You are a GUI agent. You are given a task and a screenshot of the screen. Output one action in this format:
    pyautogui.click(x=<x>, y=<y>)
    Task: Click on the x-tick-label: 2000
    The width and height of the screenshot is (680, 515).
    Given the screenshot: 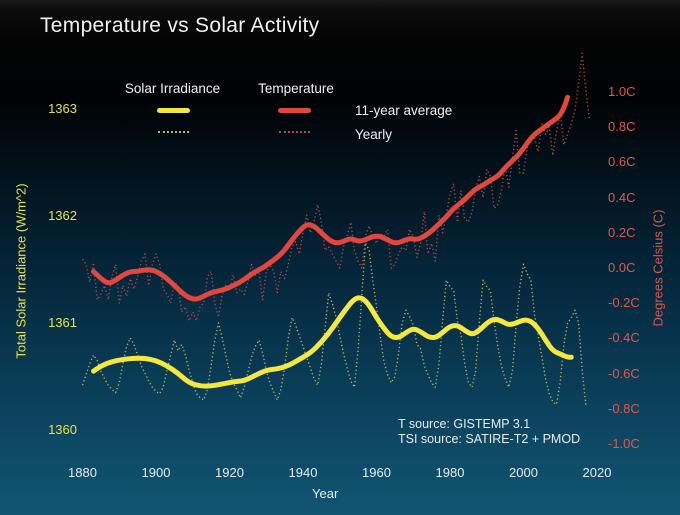 What is the action you would take?
    pyautogui.click(x=523, y=472)
    